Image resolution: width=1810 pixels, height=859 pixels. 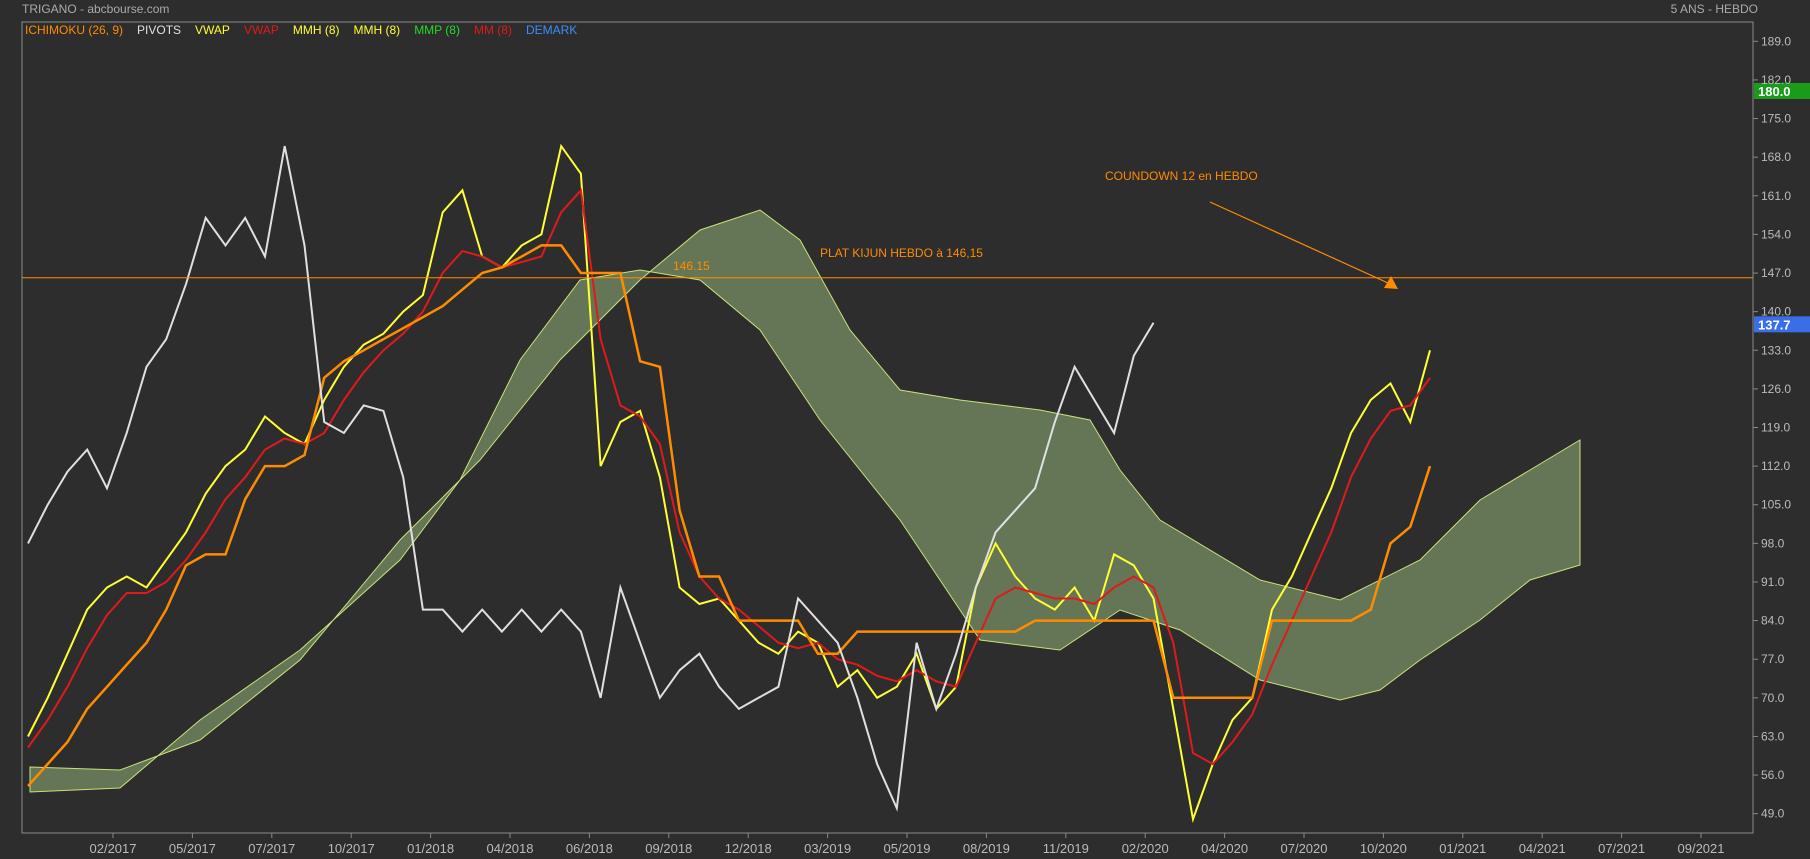 What do you see at coordinates (1224, 848) in the screenshot?
I see `x-tick-label: 04/2020` at bounding box center [1224, 848].